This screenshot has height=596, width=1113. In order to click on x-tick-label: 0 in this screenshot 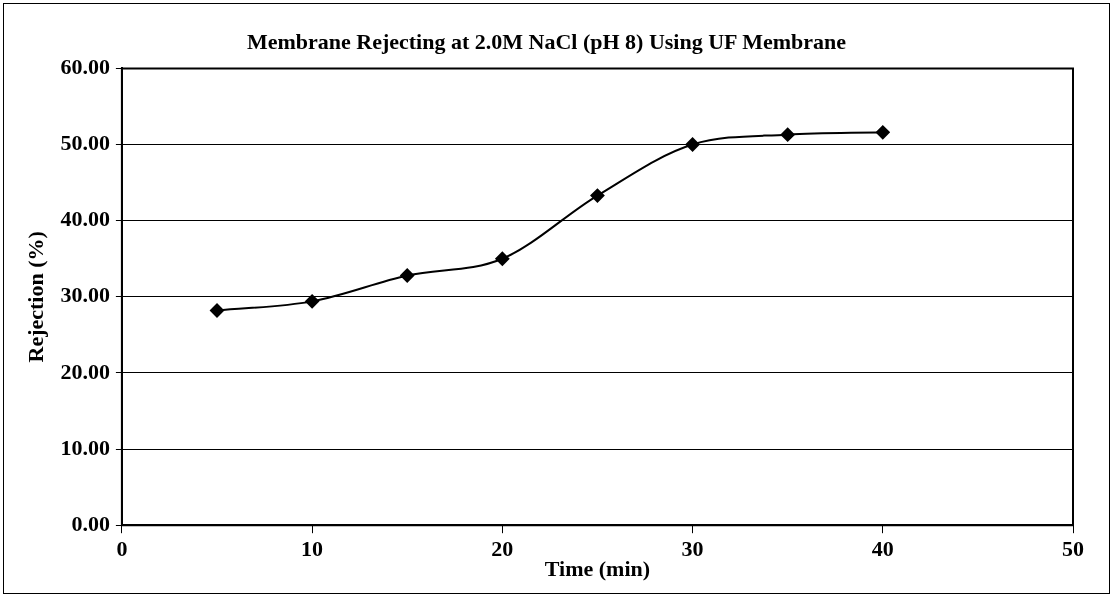, I will do `click(122, 549)`.